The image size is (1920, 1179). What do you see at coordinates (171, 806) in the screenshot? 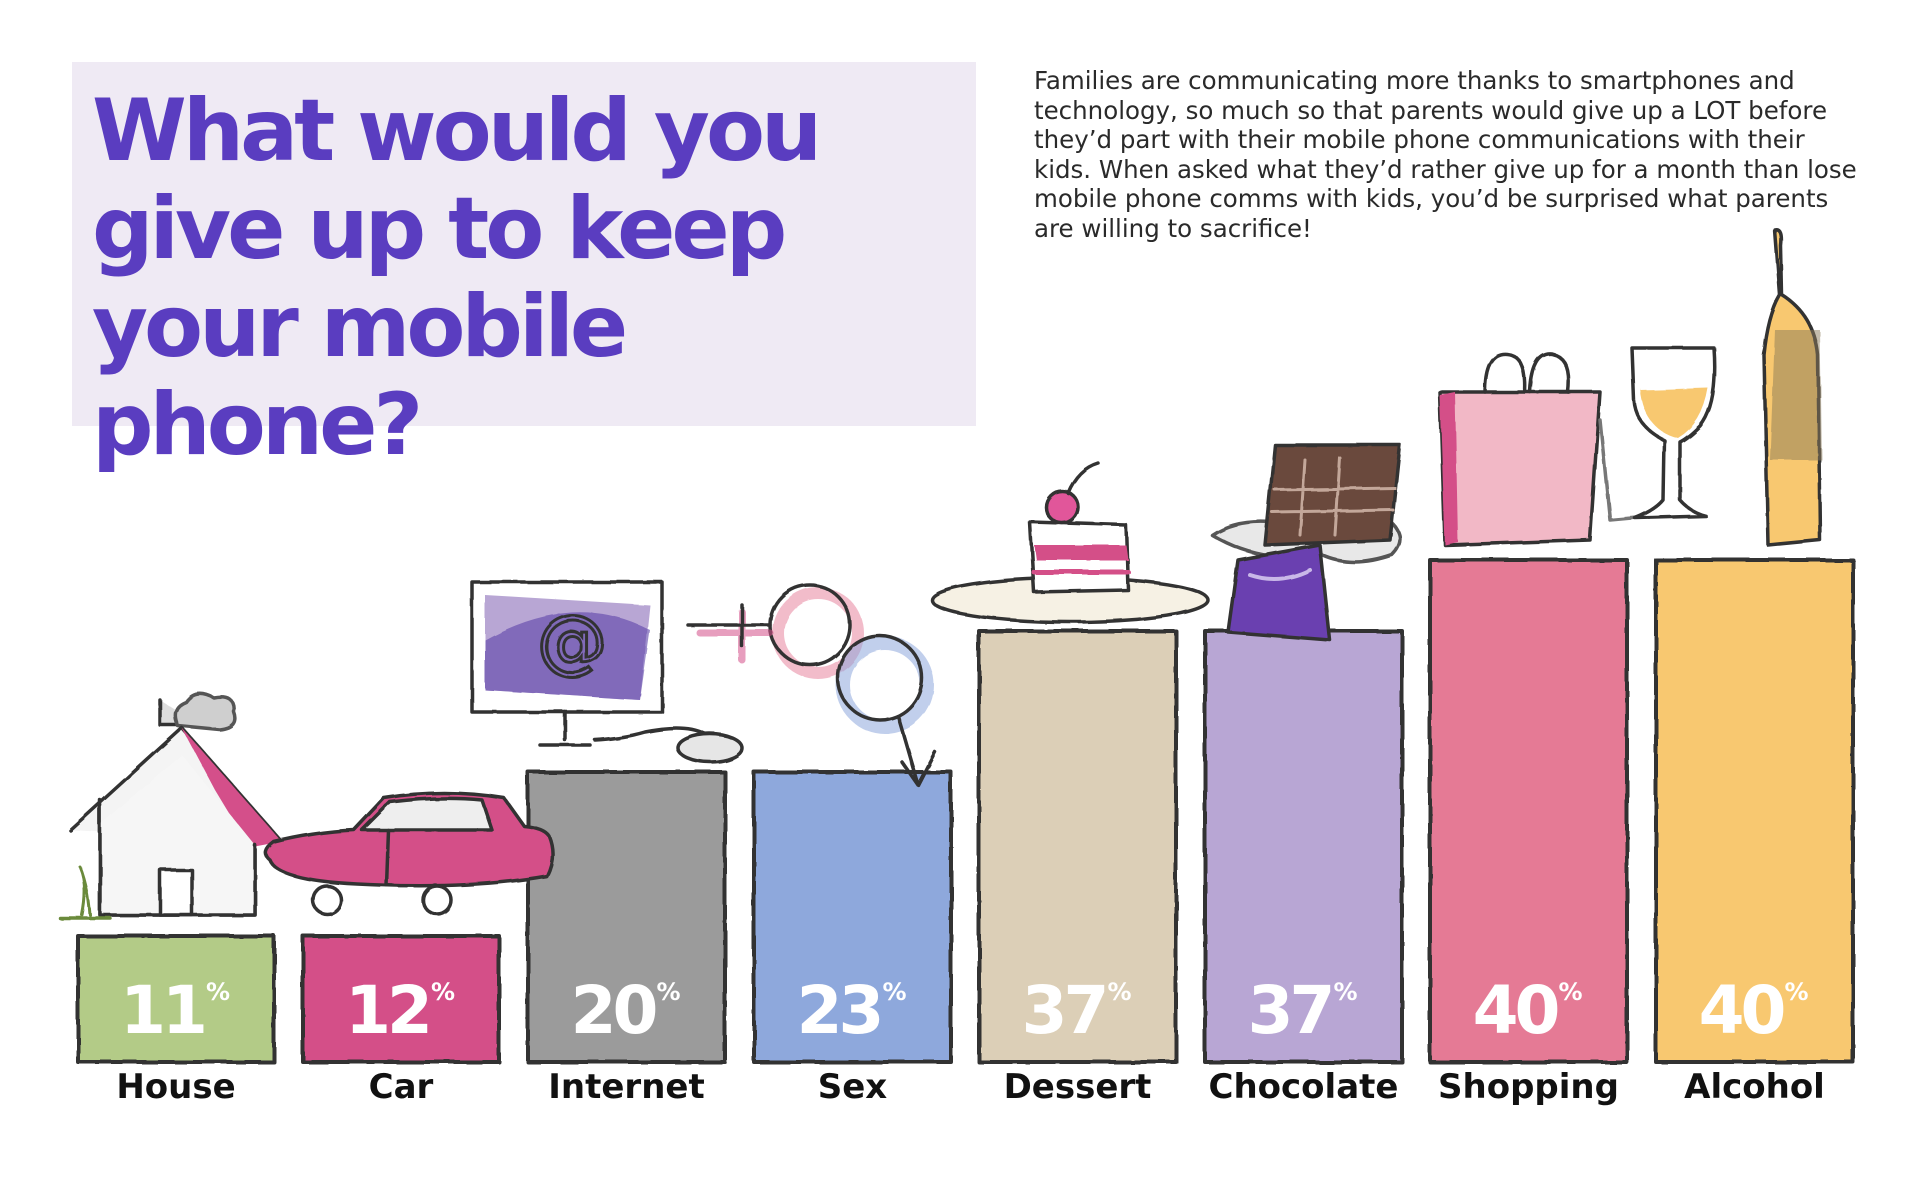
I see `house-icon` at bounding box center [171, 806].